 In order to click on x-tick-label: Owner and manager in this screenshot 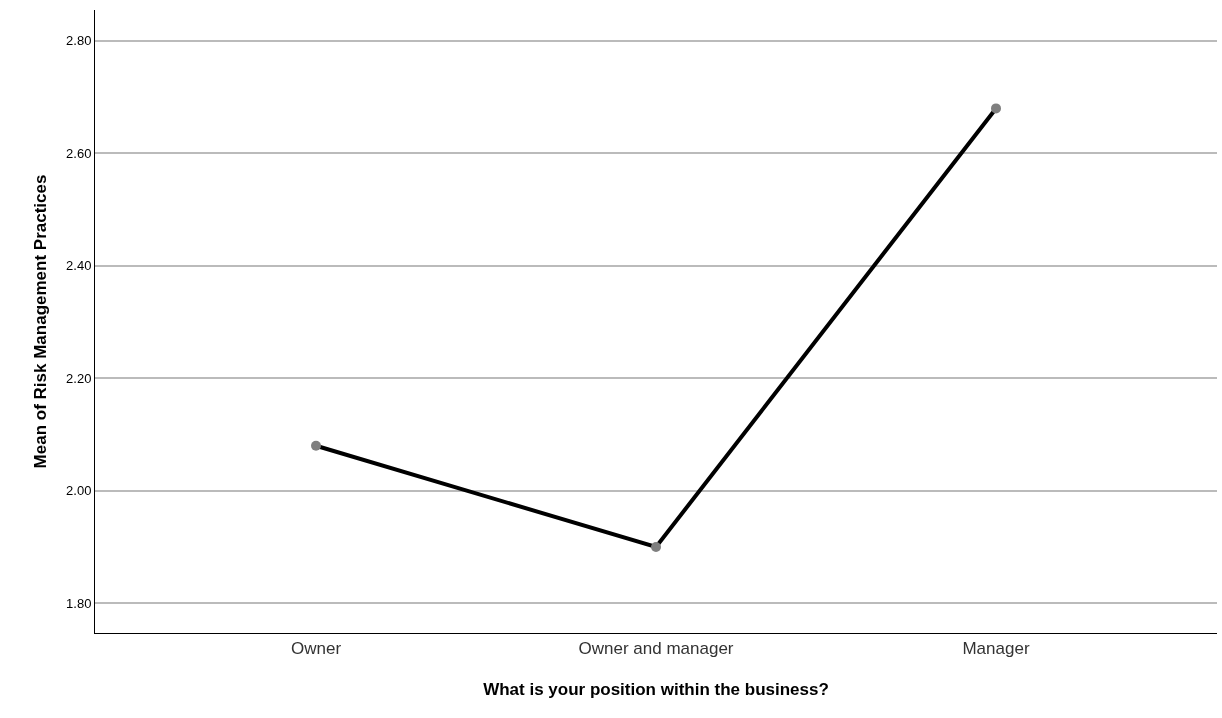, I will do `click(656, 649)`.